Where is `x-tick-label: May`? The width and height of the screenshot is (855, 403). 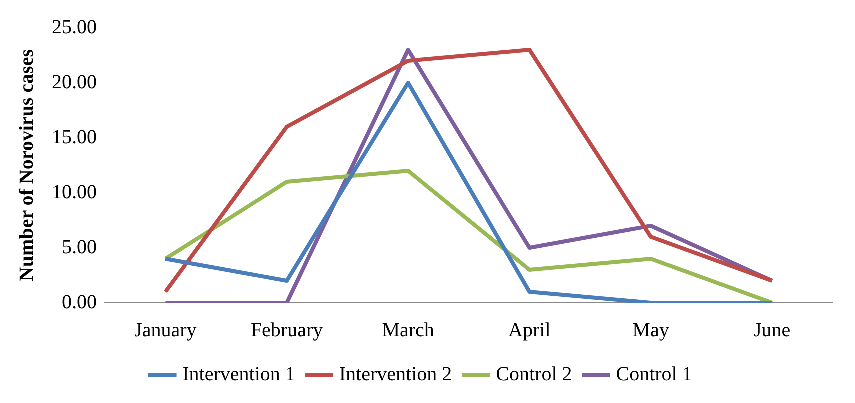
x-tick-label: May is located at coordinates (651, 330).